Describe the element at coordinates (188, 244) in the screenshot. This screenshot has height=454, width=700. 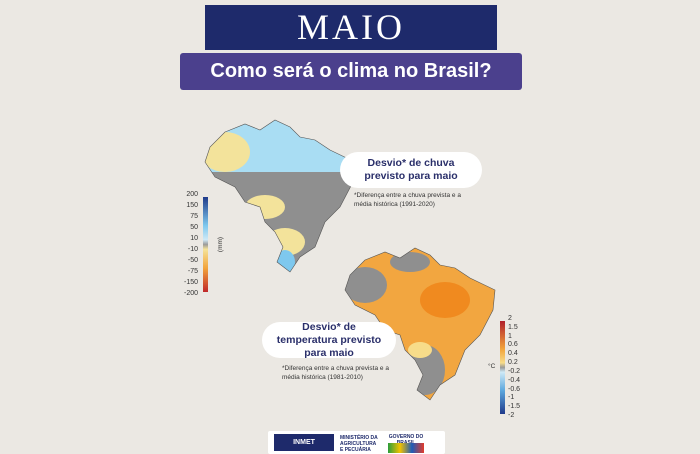
I see `rain-legend: 200 150 75 50 10 -10 -50 -75 -150 -200` at that location.